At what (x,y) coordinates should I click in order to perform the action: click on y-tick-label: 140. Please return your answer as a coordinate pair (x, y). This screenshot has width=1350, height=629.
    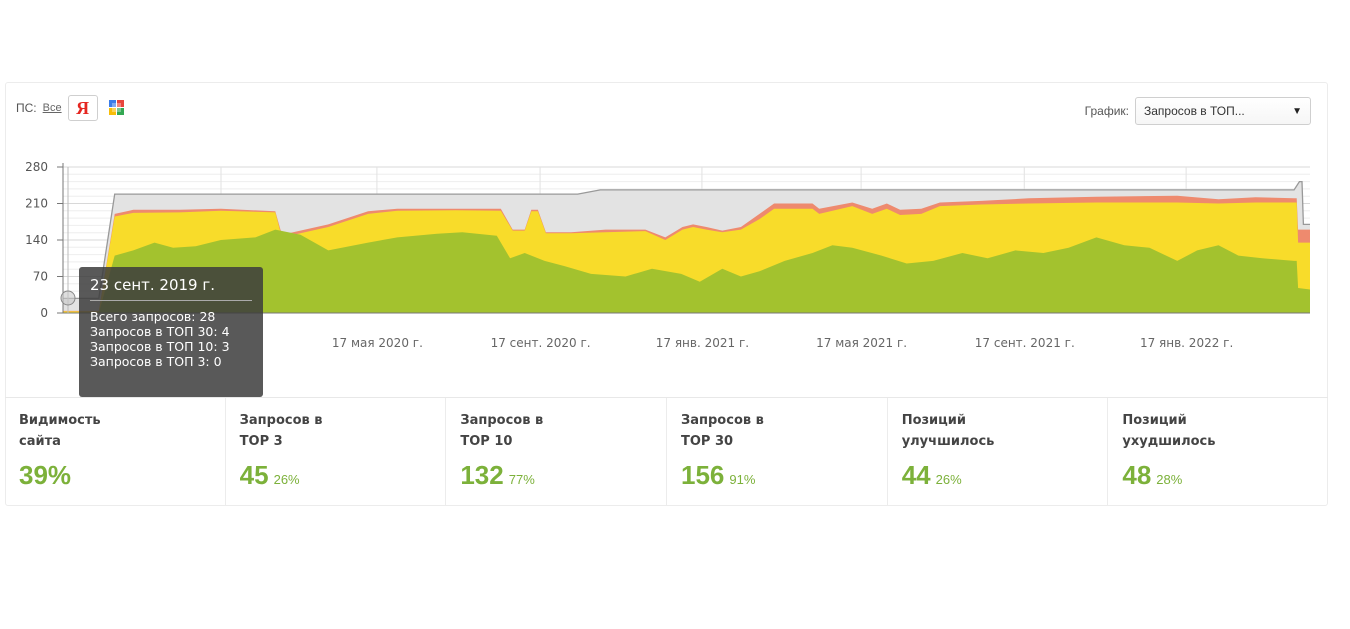
    Looking at the image, I should click on (36, 240).